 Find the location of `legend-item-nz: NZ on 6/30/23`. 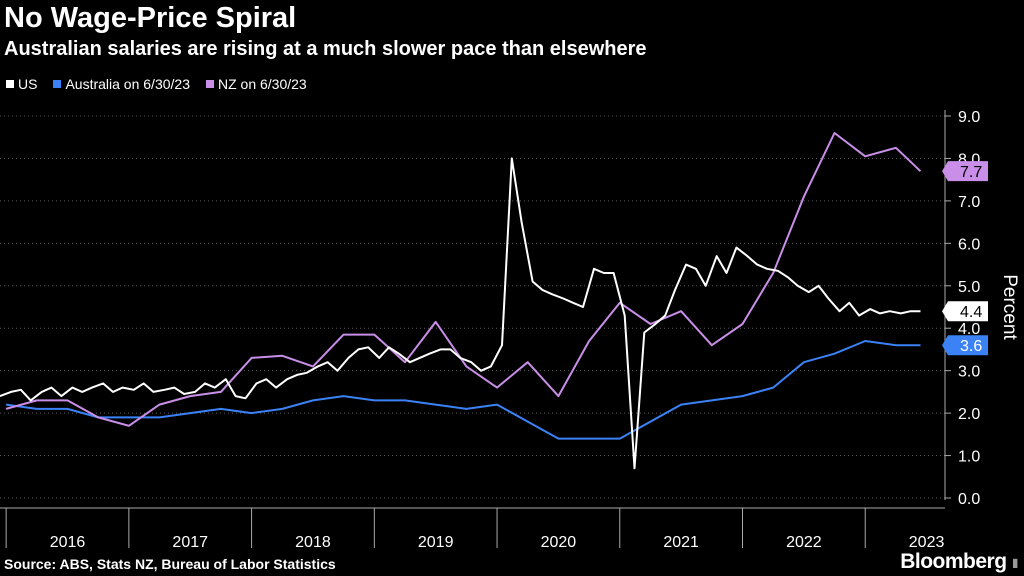

legend-item-nz: NZ on 6/30/23 is located at coordinates (256, 84).